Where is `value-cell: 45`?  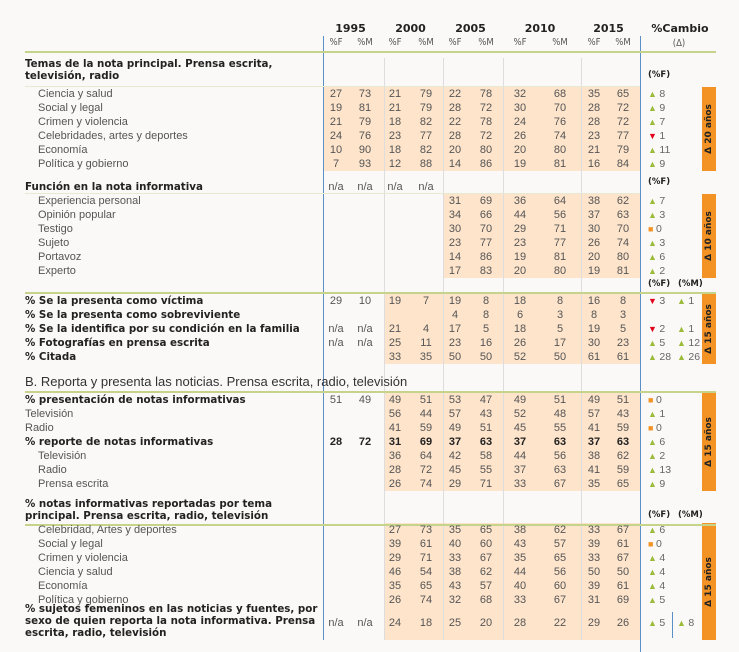 value-cell: 45 is located at coordinates (520, 428).